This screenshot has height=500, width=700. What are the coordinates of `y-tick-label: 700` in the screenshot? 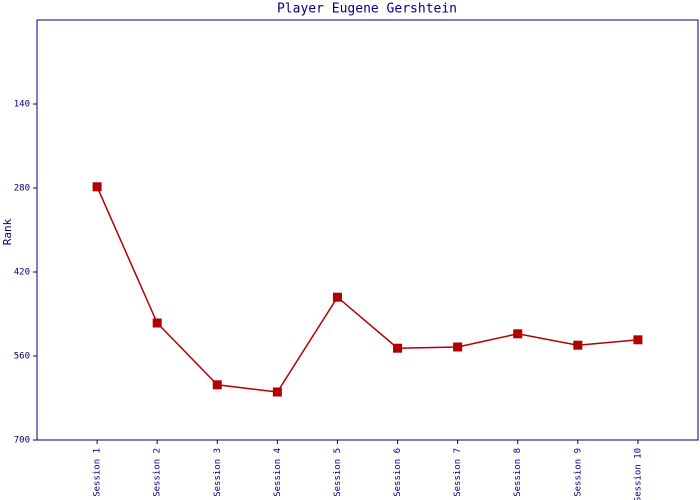 It's located at (22, 441).